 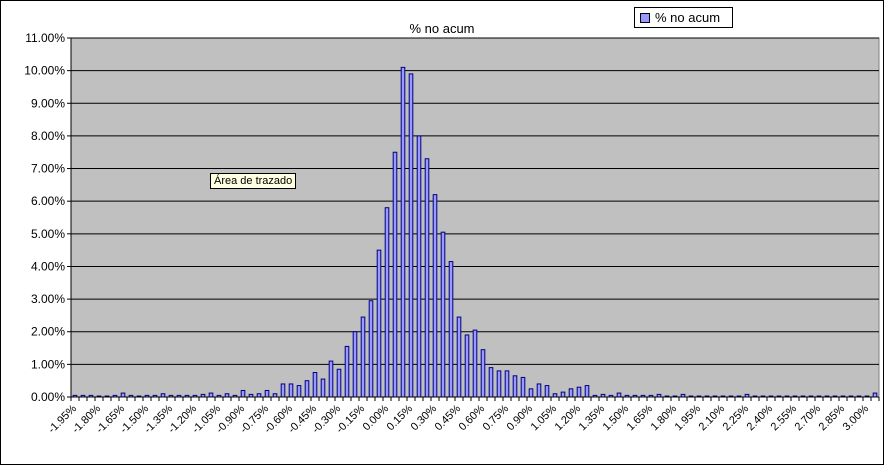 What do you see at coordinates (48, 201) in the screenshot?
I see `y-tick-label: 6.00%` at bounding box center [48, 201].